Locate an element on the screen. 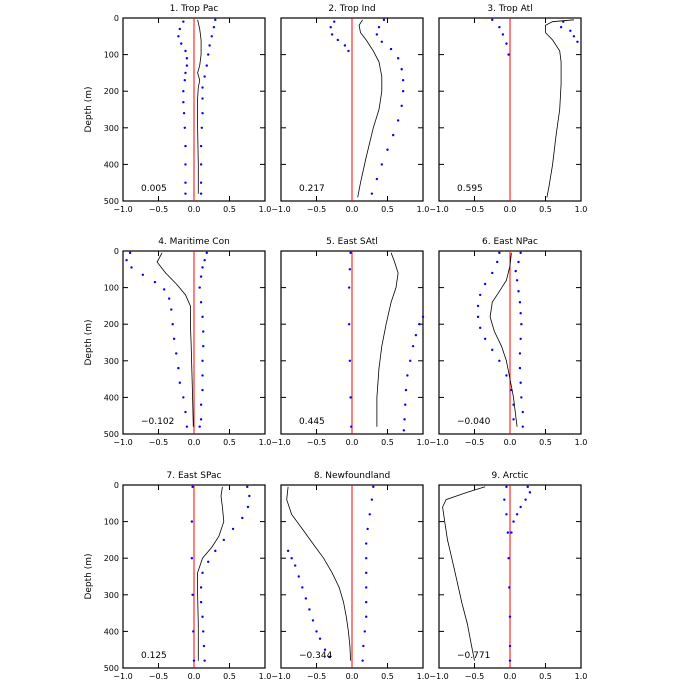  y-tick-label: 0 is located at coordinates (116, 18).